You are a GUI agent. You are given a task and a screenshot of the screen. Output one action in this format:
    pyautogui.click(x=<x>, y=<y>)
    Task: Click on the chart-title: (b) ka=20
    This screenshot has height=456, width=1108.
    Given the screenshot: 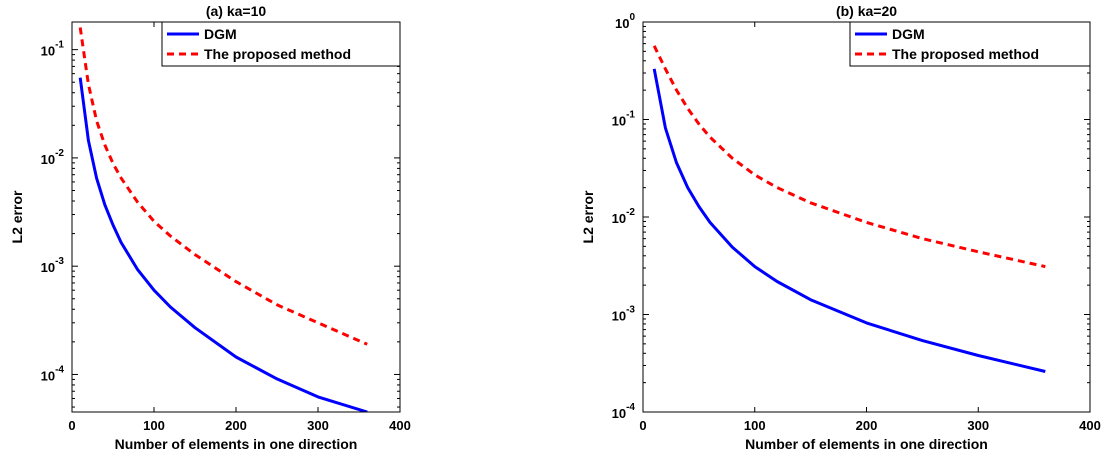 What is the action you would take?
    pyautogui.click(x=866, y=11)
    